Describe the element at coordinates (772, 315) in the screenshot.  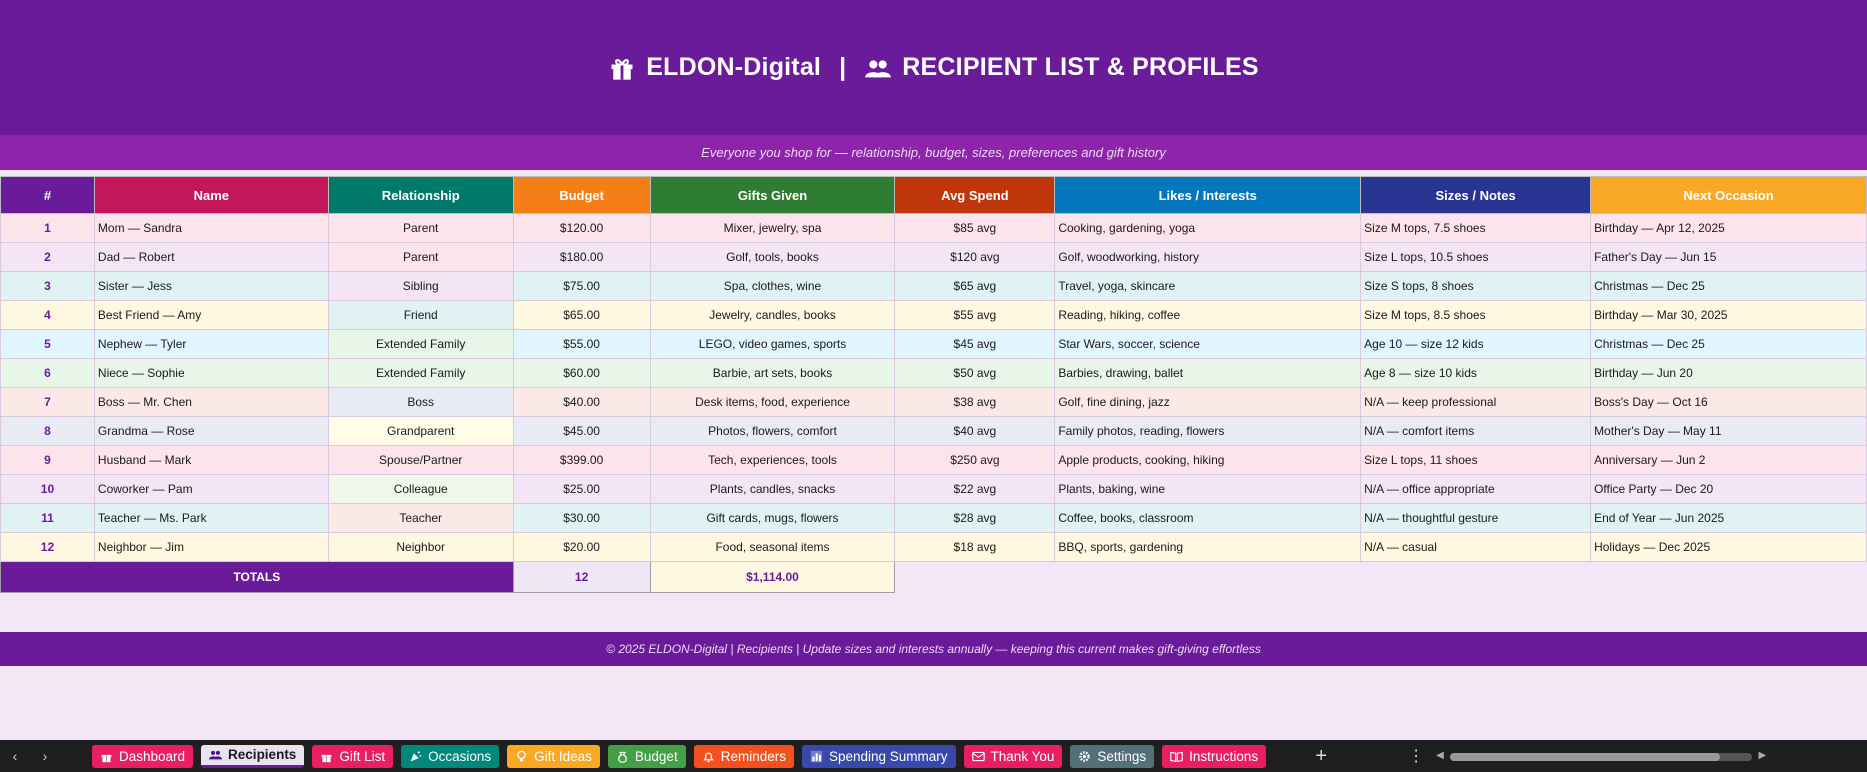
I see `cell-gifts: Jewelry, candles, books` at that location.